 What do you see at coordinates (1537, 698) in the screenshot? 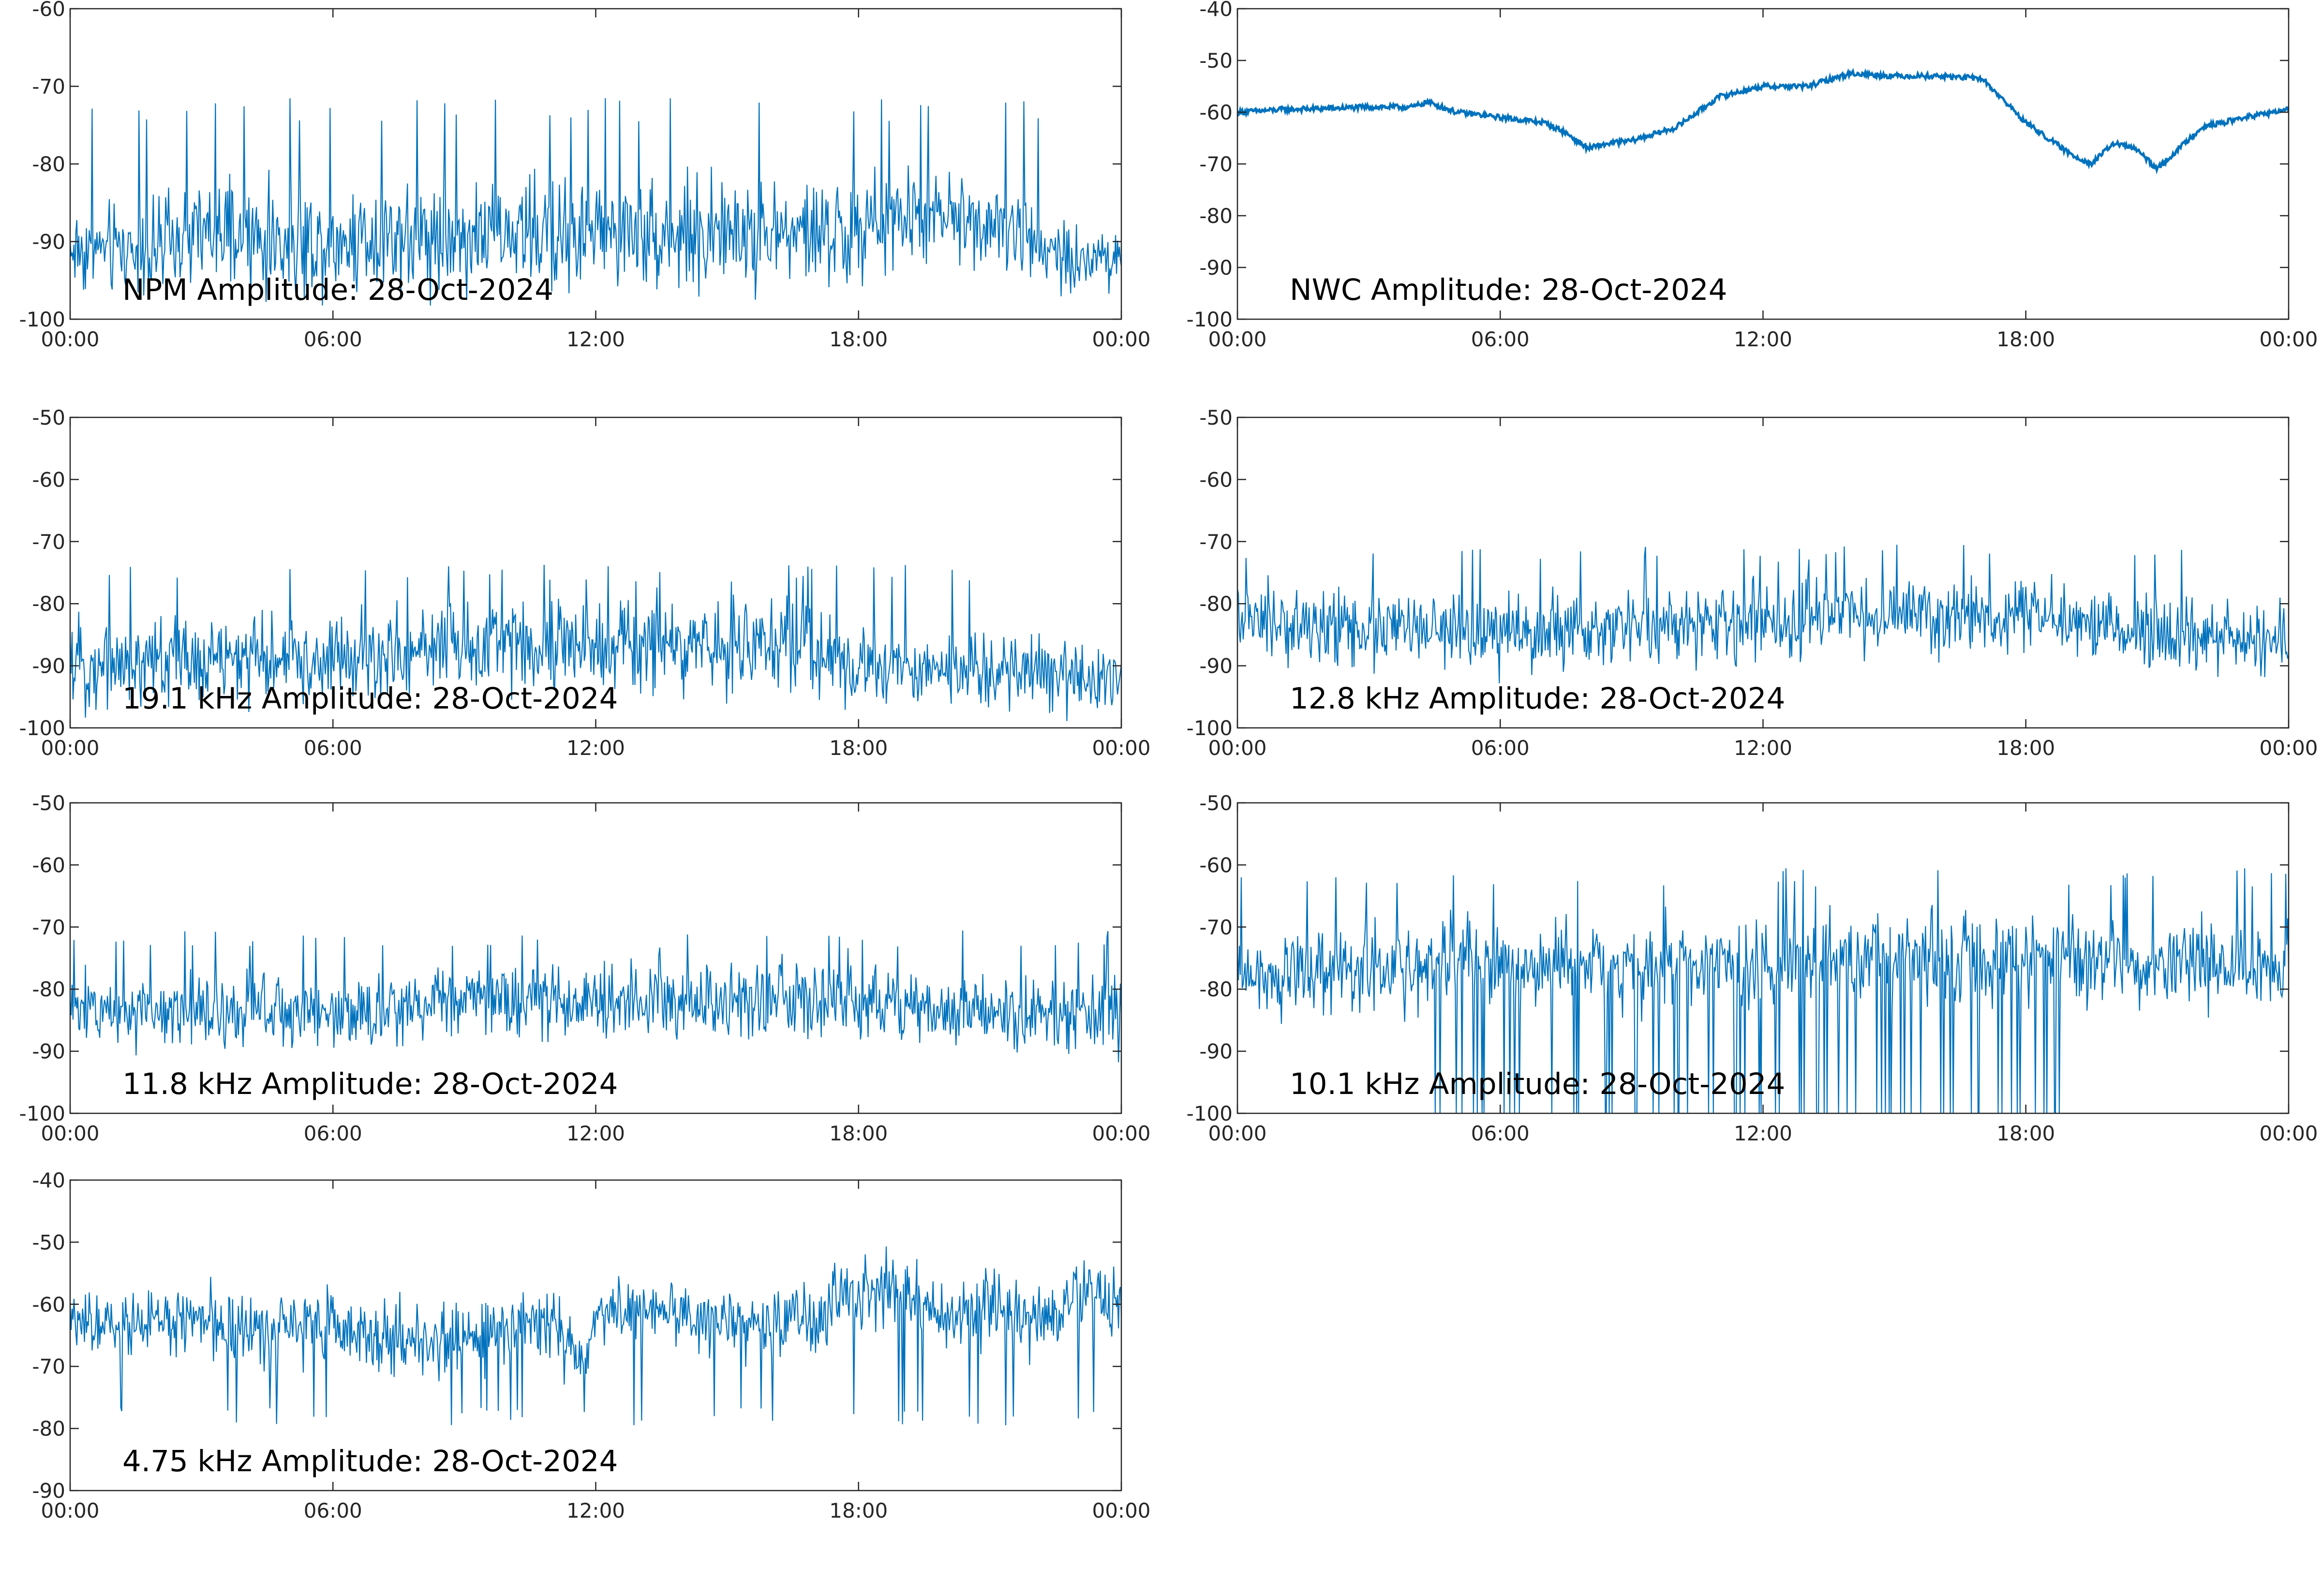
I see `chart-title: 12.8 kHz Amplitude: 28-Oct-2024` at bounding box center [1537, 698].